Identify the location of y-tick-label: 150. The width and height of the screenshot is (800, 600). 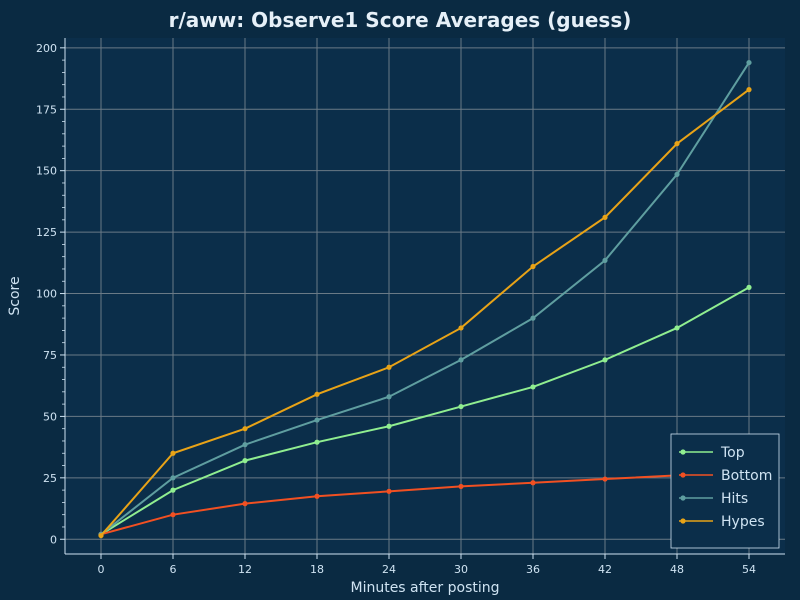
(46, 171).